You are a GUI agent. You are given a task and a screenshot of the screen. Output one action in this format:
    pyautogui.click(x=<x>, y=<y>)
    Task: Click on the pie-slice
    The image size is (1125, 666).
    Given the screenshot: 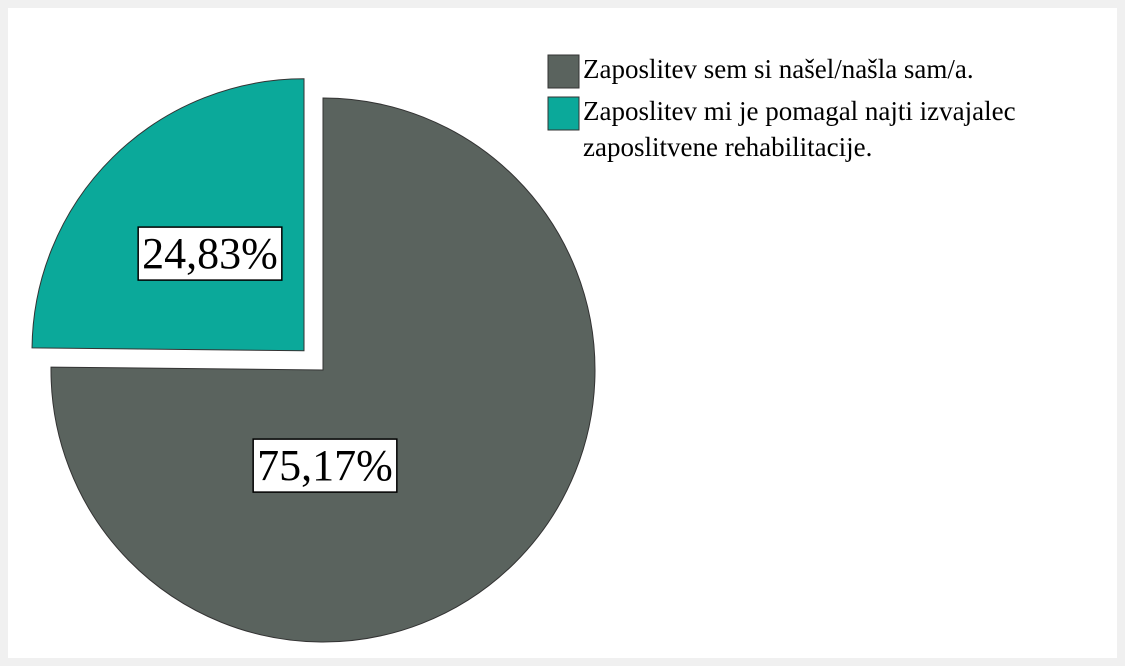 What is the action you would take?
    pyautogui.click(x=168, y=215)
    